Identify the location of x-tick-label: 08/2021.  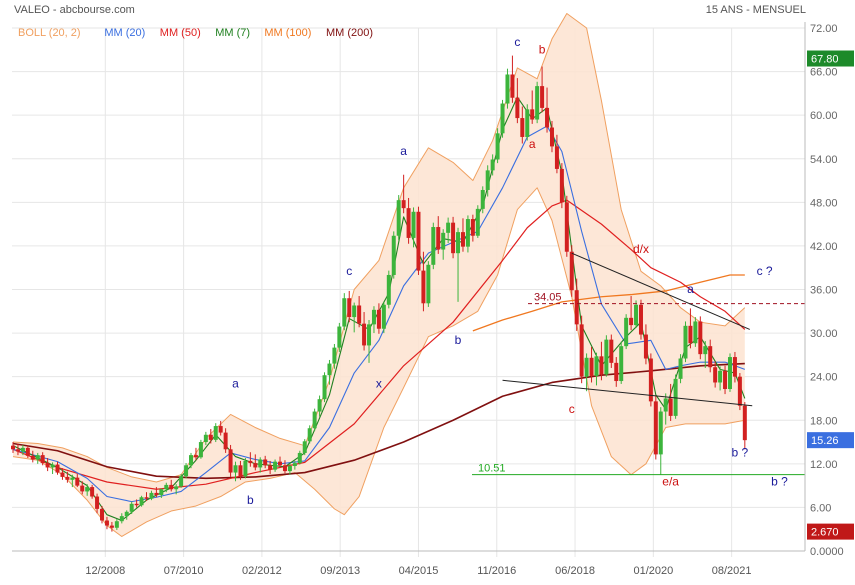
(732, 571).